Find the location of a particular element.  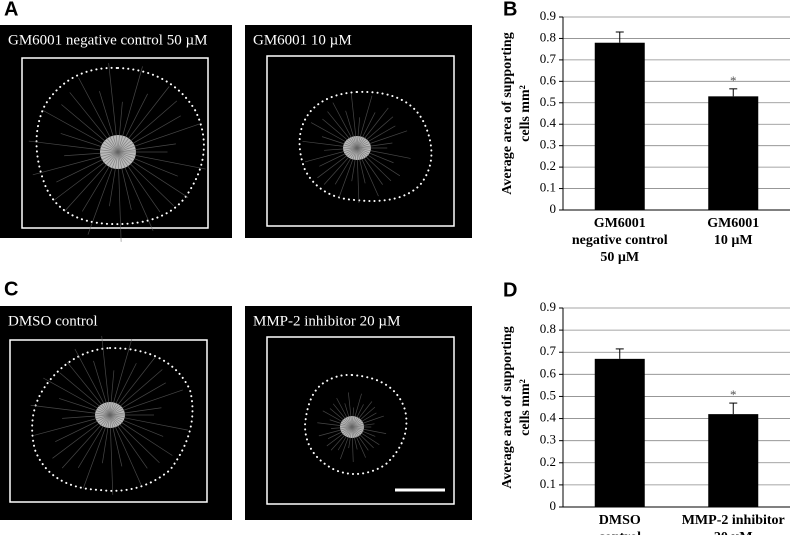

panel-label: B is located at coordinates (510, 10).